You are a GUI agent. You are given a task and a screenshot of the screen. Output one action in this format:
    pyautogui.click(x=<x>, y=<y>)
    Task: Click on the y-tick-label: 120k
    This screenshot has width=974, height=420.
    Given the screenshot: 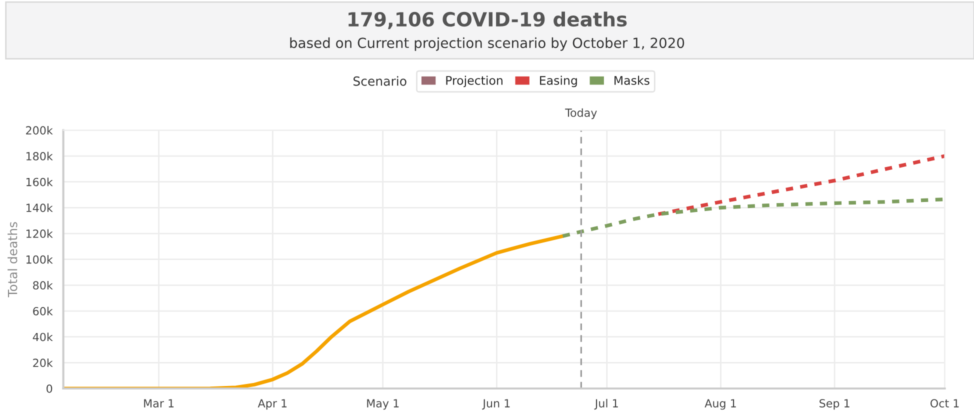 What is the action you would take?
    pyautogui.click(x=39, y=233)
    